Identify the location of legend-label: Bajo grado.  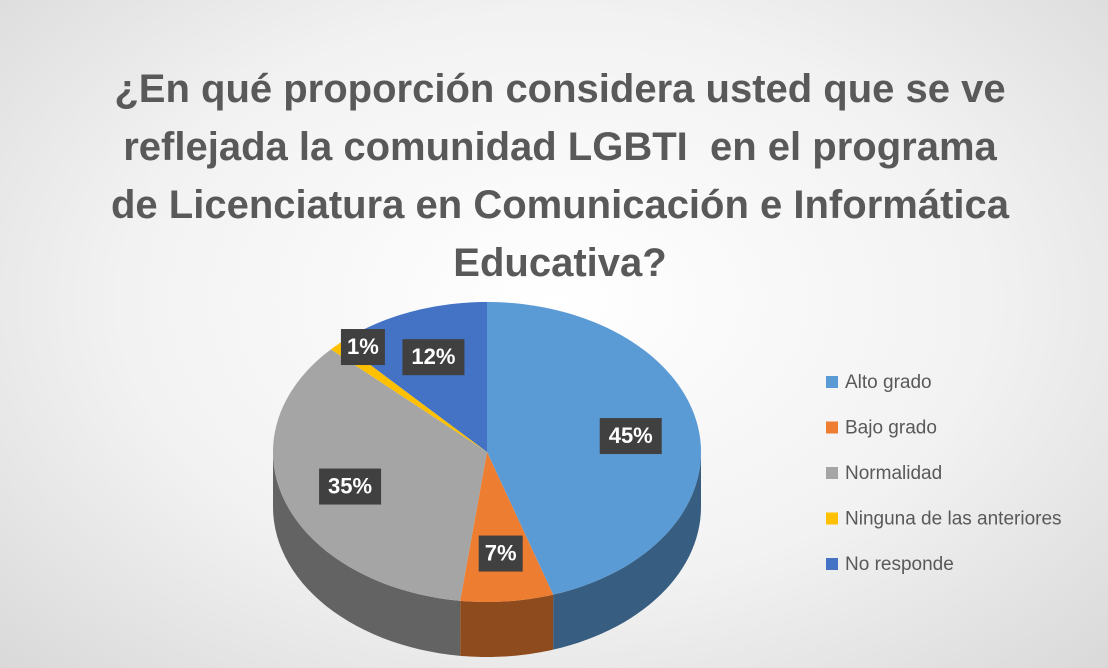
(891, 428).